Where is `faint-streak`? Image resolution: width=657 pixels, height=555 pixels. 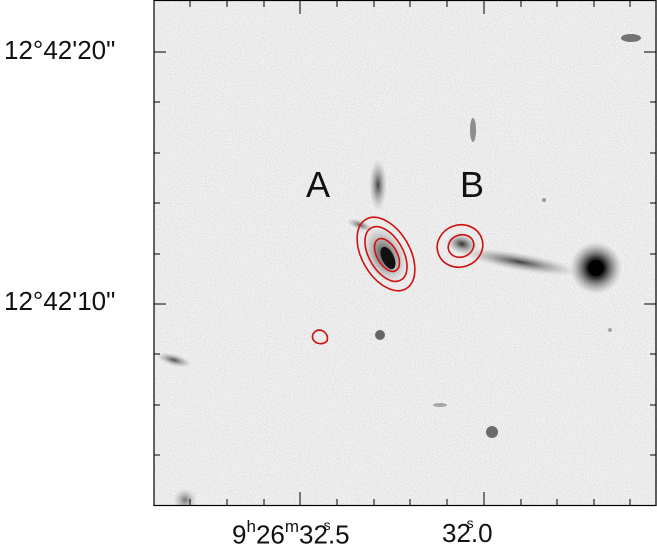 faint-streak is located at coordinates (473, 130).